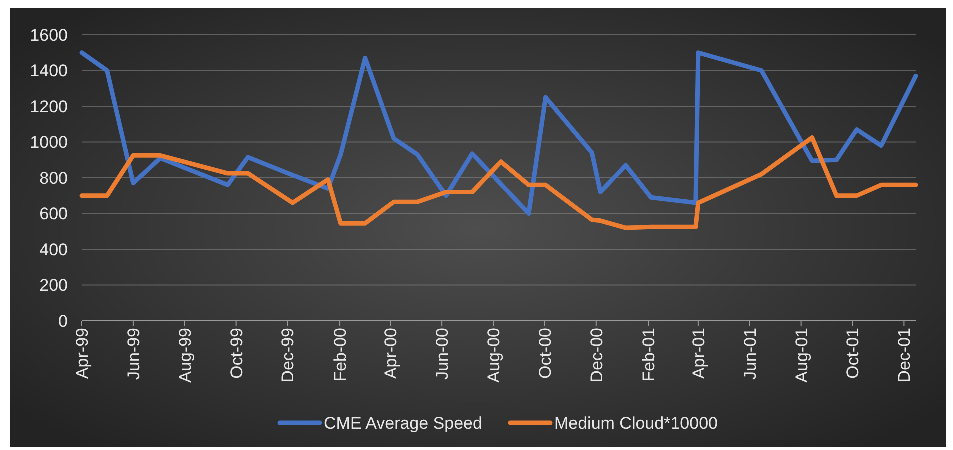 The width and height of the screenshot is (953, 450). Describe the element at coordinates (49, 142) in the screenshot. I see `y-tick-label: 1000` at that location.